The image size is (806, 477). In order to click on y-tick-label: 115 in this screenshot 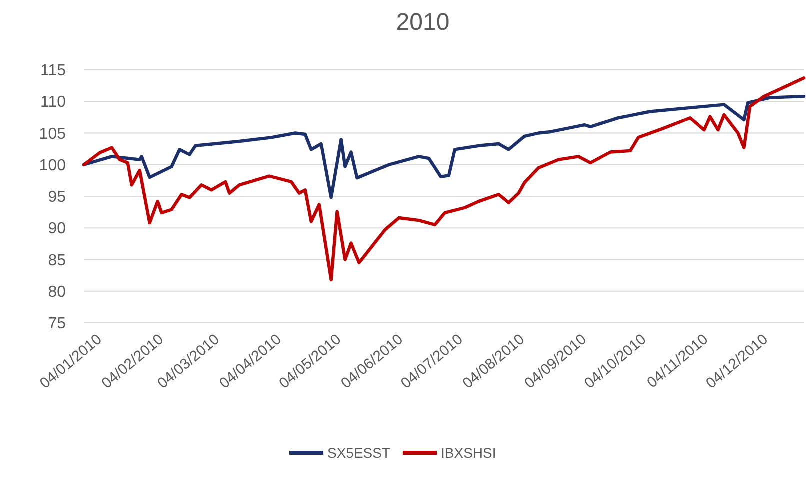, I will do `click(53, 71)`.